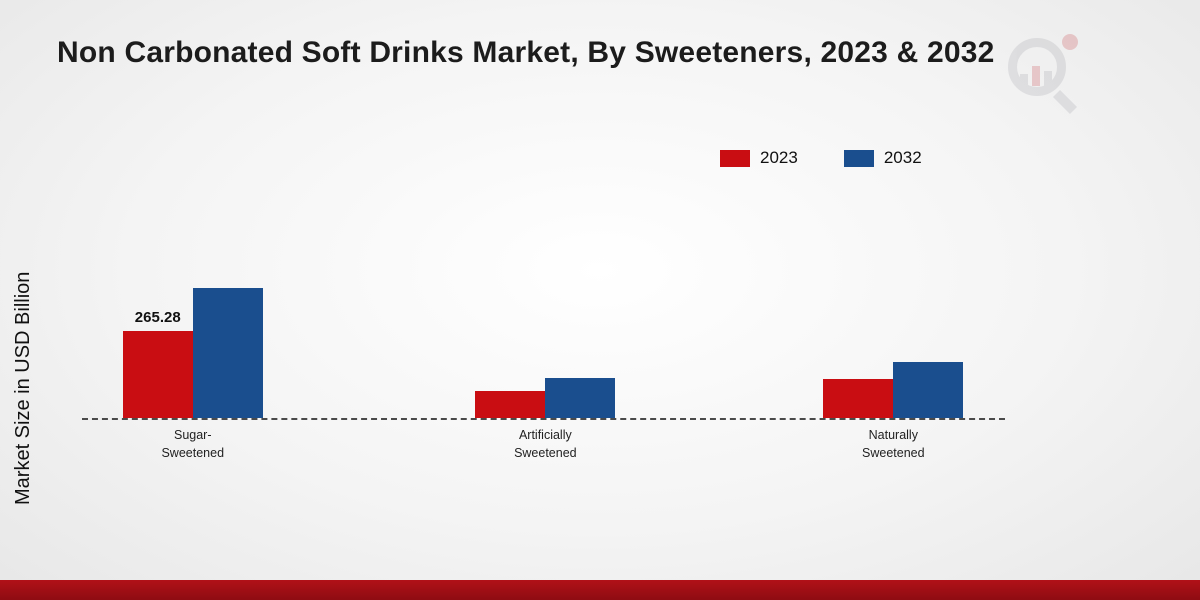 This screenshot has height=600, width=1200. Describe the element at coordinates (858, 398) in the screenshot. I see `bar-2023-naturally-sweetened` at that location.